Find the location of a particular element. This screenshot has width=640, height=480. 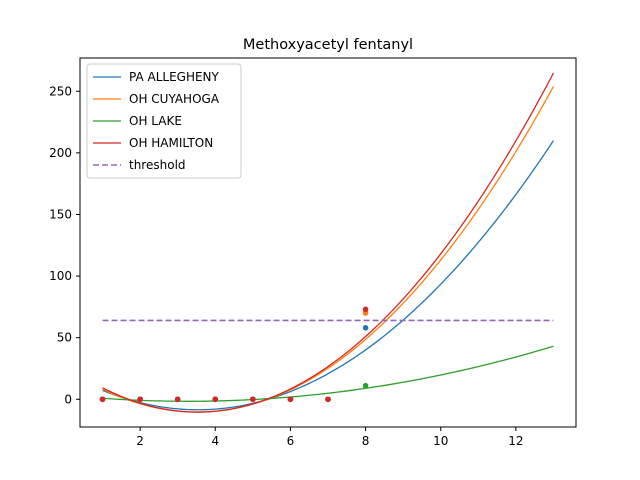

legend-label-3: OH LAKE is located at coordinates (155, 121).